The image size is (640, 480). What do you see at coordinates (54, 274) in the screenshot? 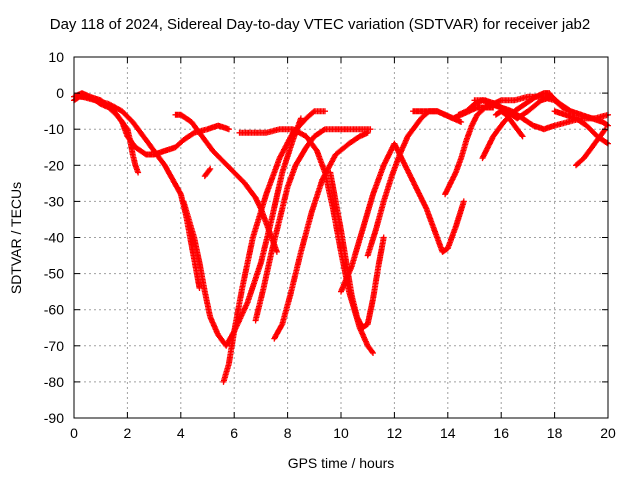
I see `y-tick-label: -50` at bounding box center [54, 274].